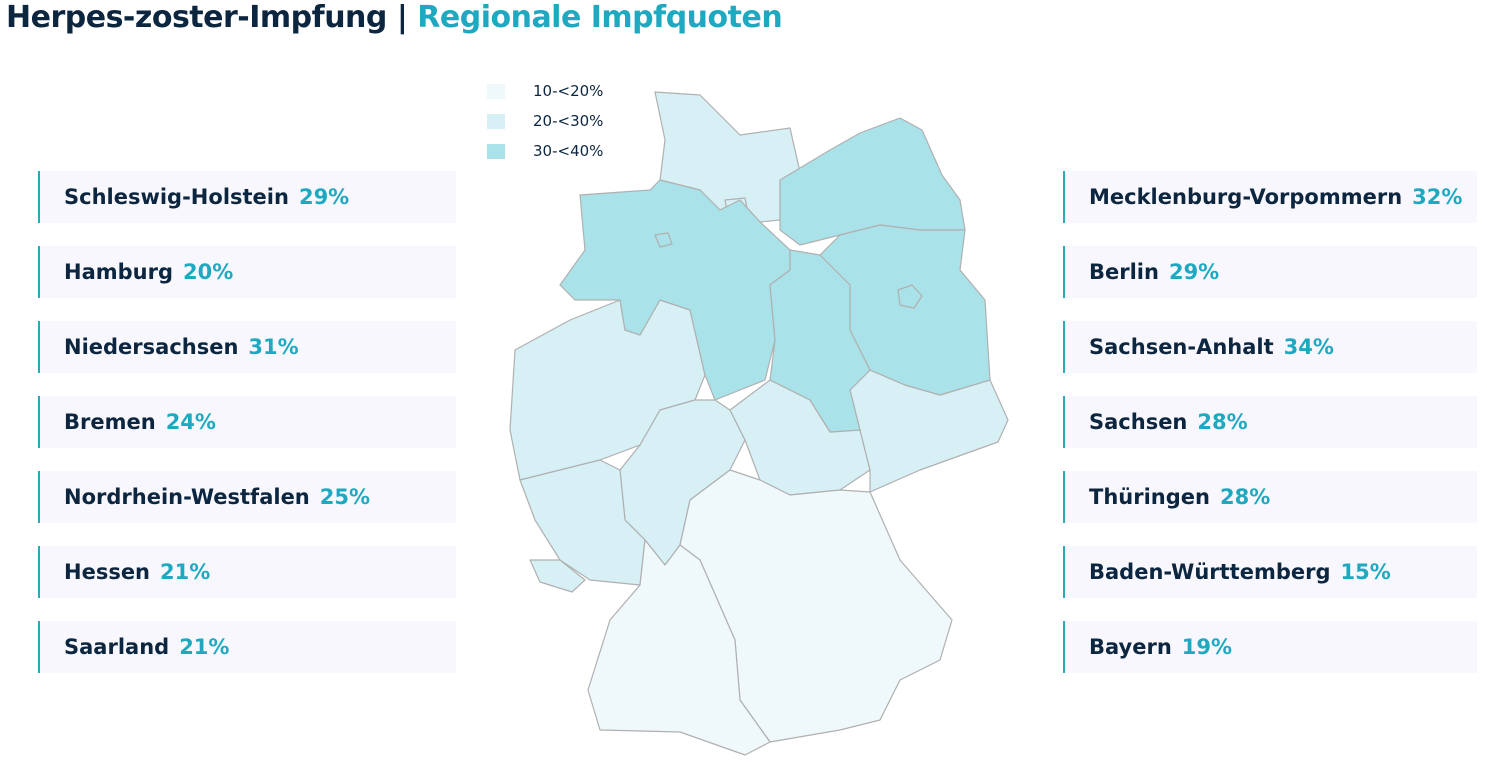 Image resolution: width=1487 pixels, height=762 pixels. I want to click on region-card: Nordrhein-Westfalen 25%, so click(247, 497).